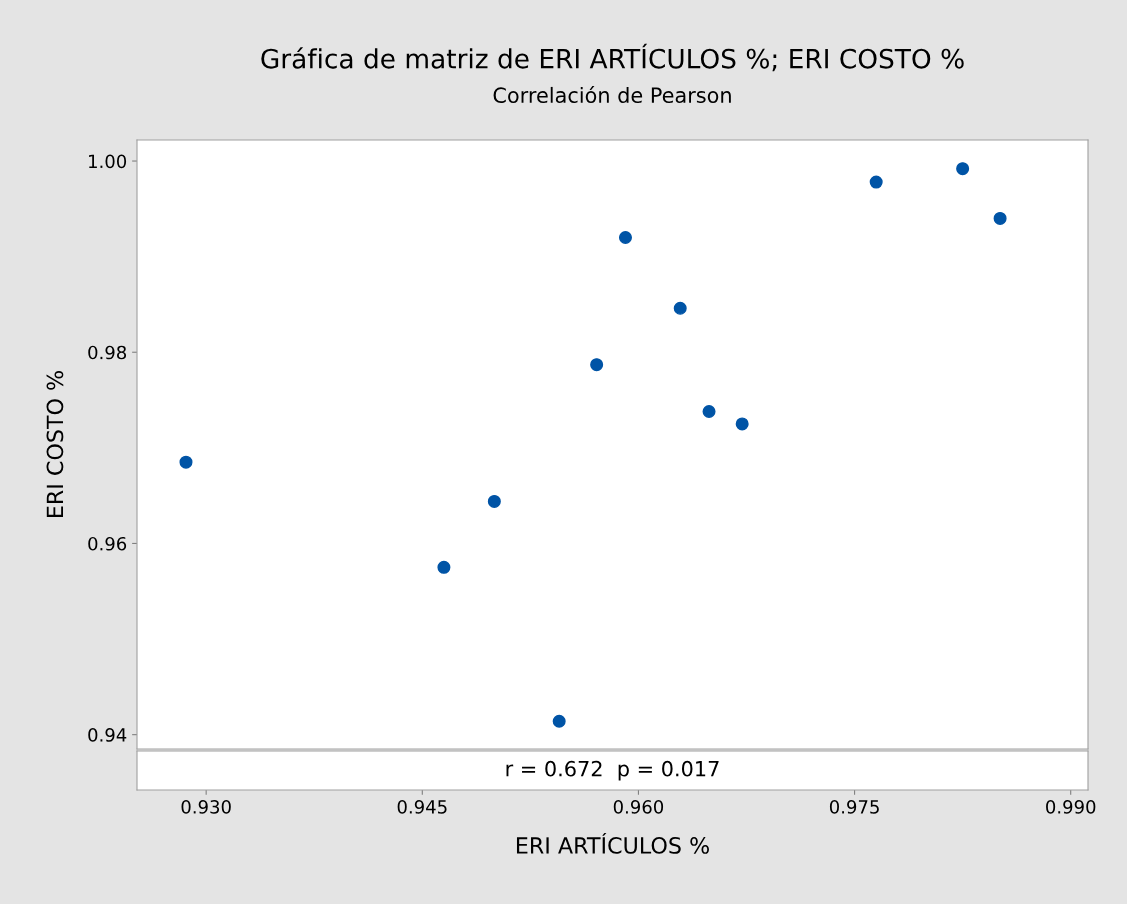  What do you see at coordinates (107, 735) in the screenshot?
I see `y-tick-label: 0.94` at bounding box center [107, 735].